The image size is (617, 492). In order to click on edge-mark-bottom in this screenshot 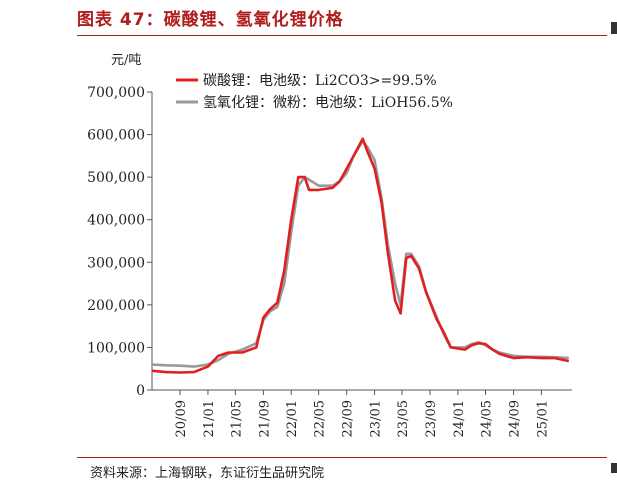, I will do `click(614, 468)`.